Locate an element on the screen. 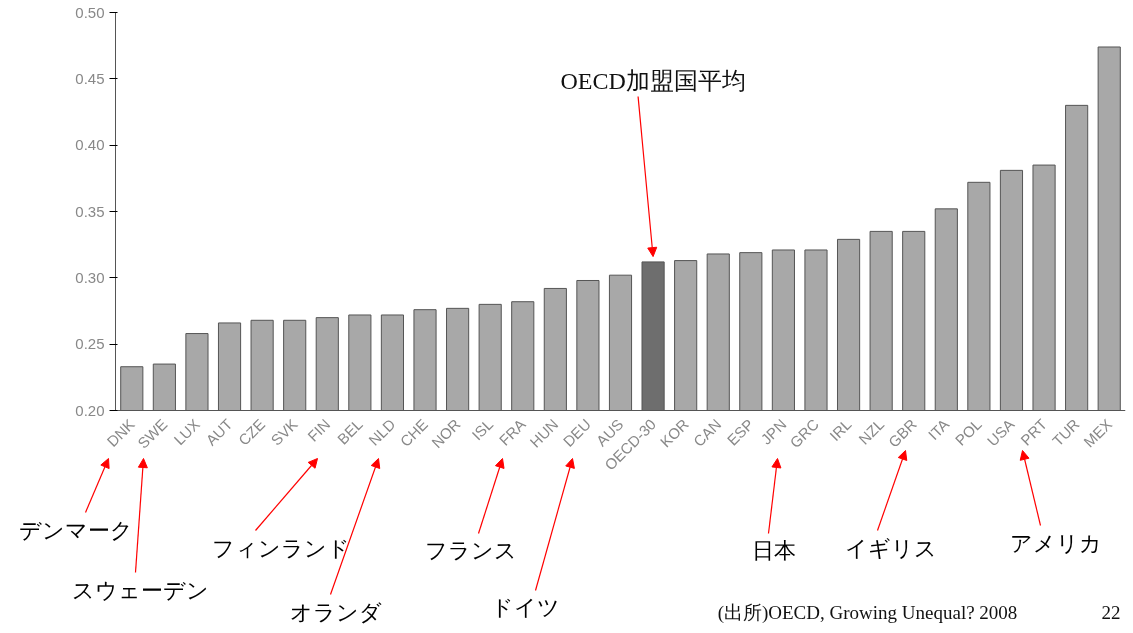 The height and width of the screenshot is (633, 1133). x-tick-label: ITA is located at coordinates (938, 429).